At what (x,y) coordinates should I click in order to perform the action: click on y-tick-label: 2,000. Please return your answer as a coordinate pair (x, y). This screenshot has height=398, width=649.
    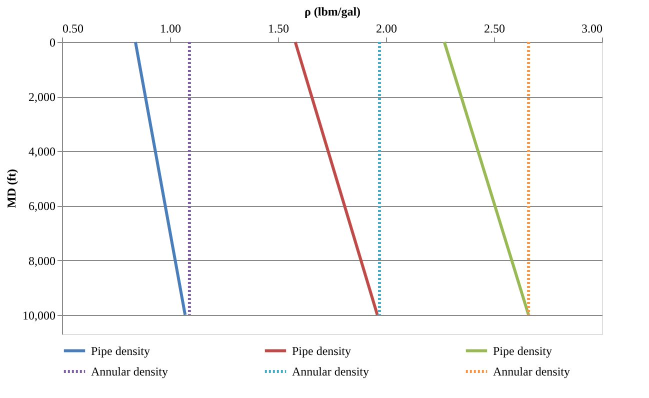
    Looking at the image, I should click on (42, 97).